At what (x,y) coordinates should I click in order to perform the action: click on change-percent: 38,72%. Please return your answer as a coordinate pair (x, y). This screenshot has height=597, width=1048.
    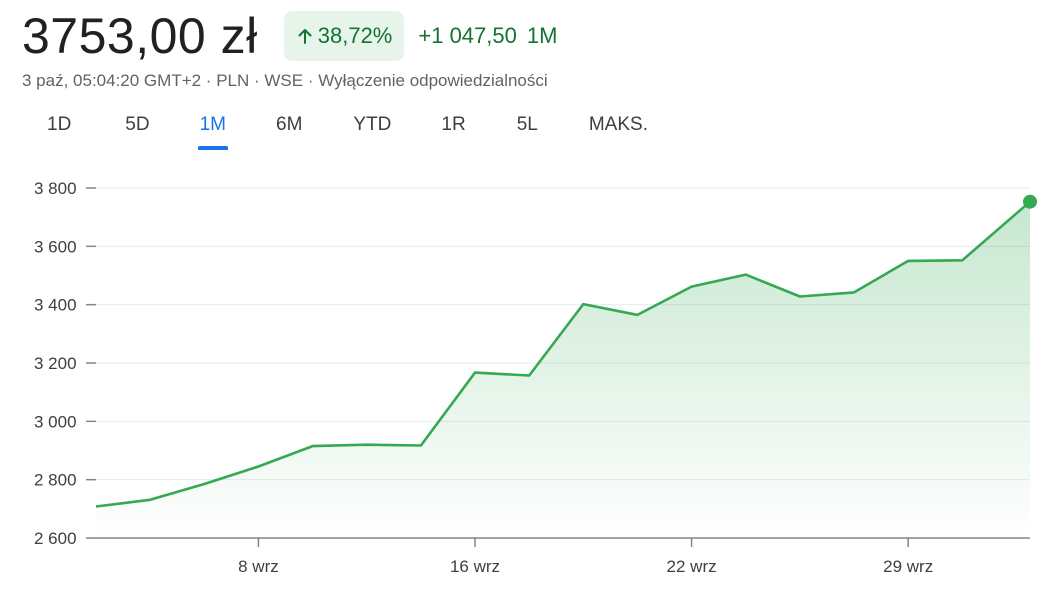
    Looking at the image, I should click on (355, 35).